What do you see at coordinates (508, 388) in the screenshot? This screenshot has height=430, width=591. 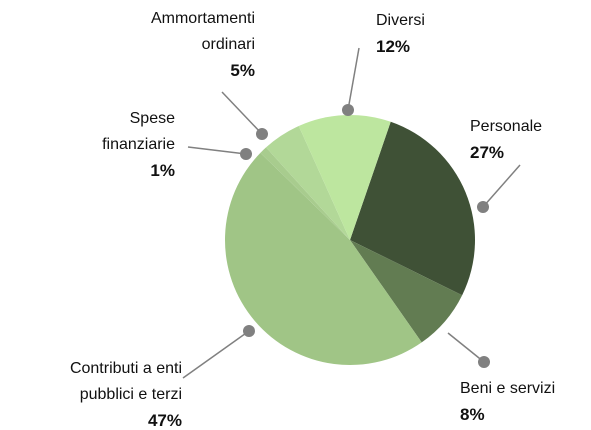 I see `category-label: Beni e servizi` at bounding box center [508, 388].